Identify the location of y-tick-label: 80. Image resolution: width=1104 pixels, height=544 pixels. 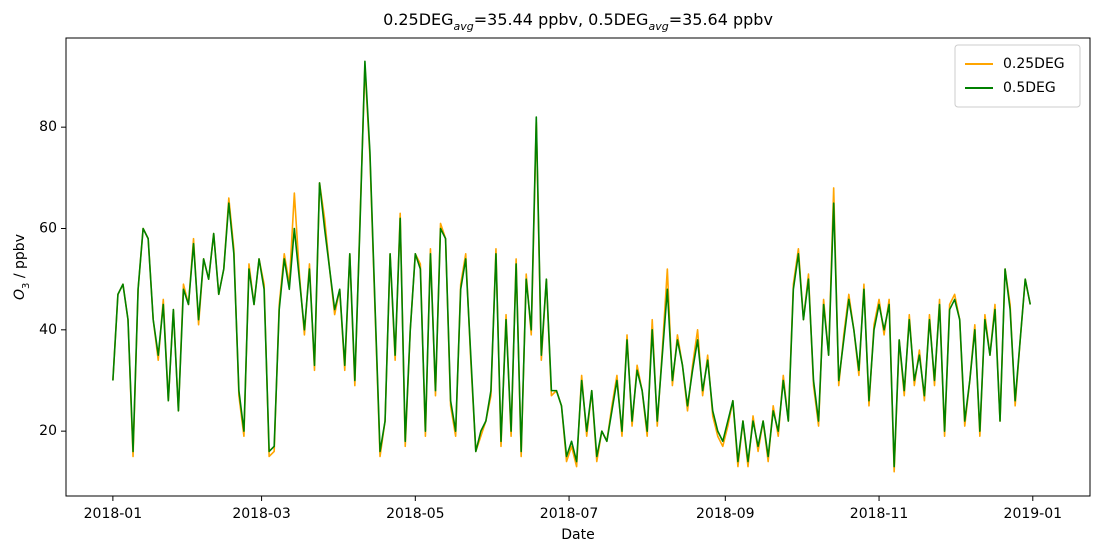
(48, 127).